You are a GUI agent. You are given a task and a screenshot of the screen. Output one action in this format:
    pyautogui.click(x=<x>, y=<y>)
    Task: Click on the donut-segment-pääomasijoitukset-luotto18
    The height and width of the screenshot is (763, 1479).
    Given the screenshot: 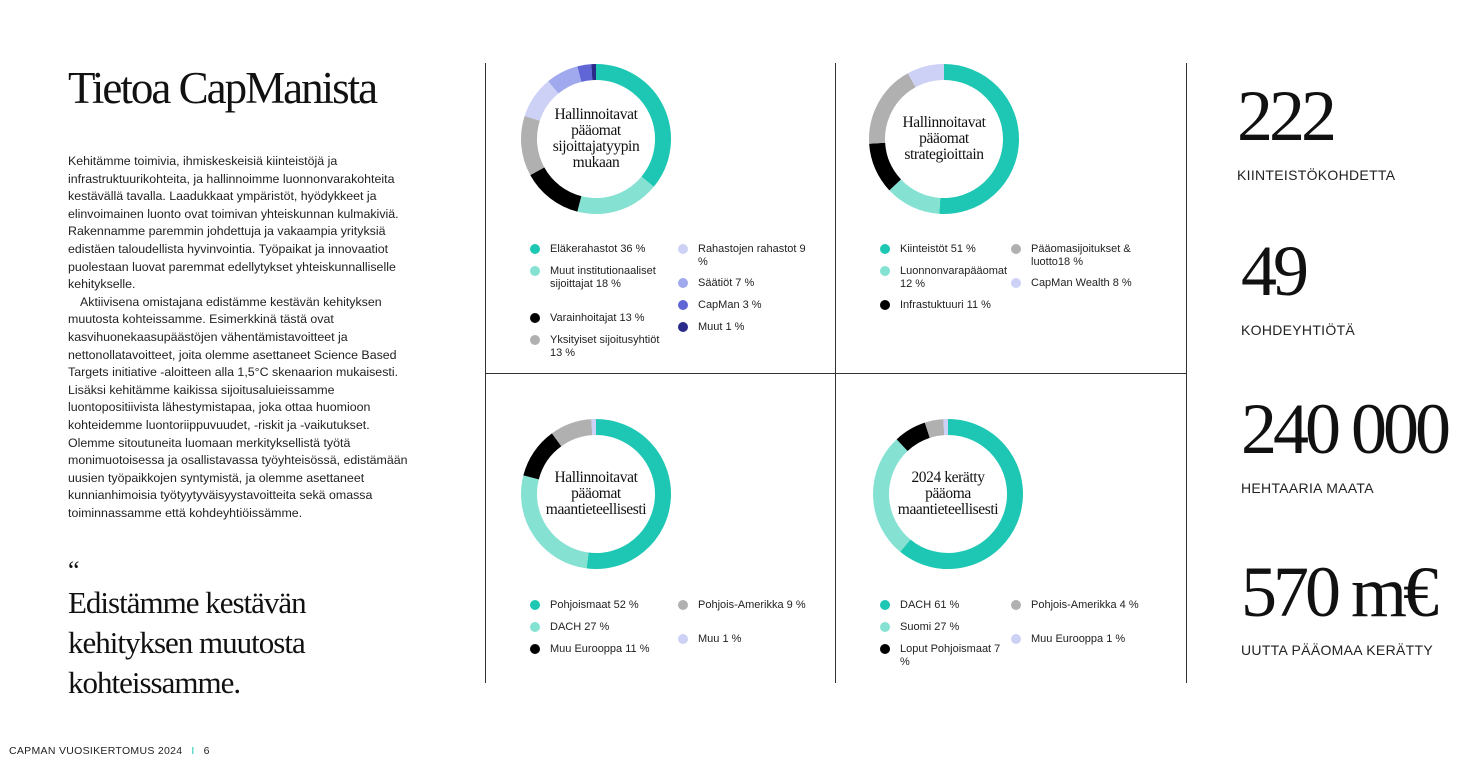 What is the action you would take?
    pyautogui.click(x=892, y=108)
    